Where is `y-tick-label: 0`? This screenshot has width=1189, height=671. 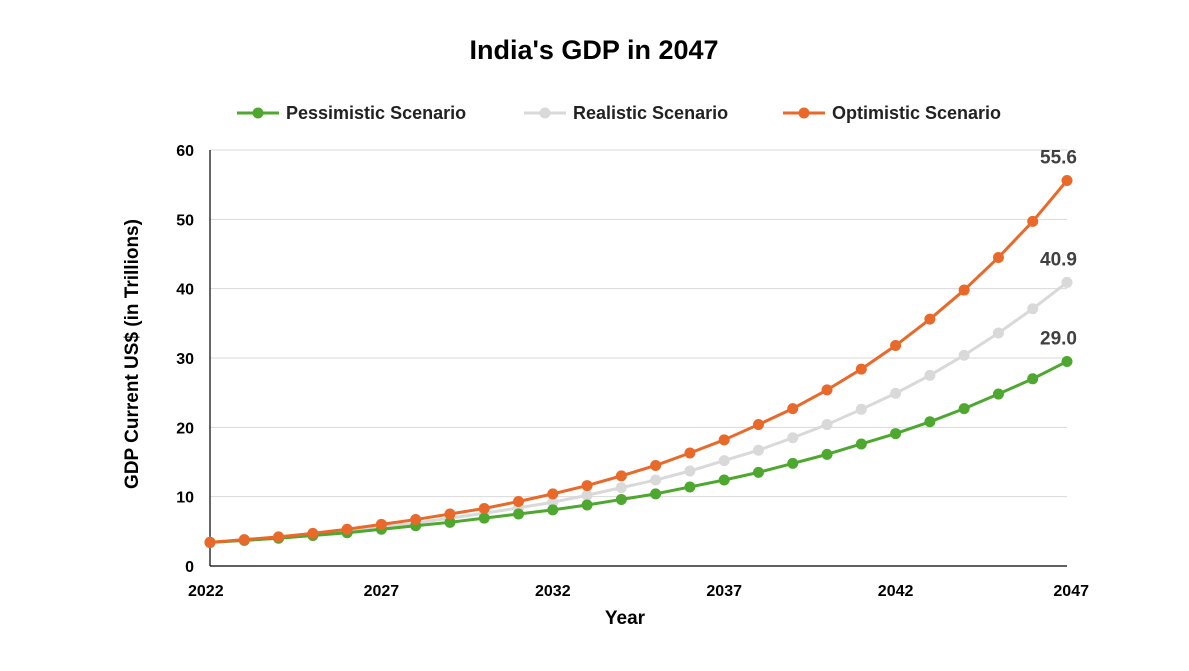
y-tick-label: 0 is located at coordinates (189, 567).